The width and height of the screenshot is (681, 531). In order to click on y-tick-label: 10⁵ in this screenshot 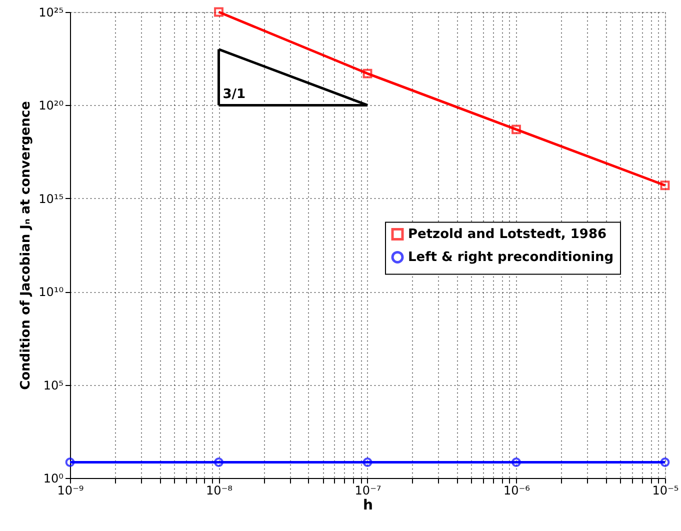, I will do `click(53, 385)`.